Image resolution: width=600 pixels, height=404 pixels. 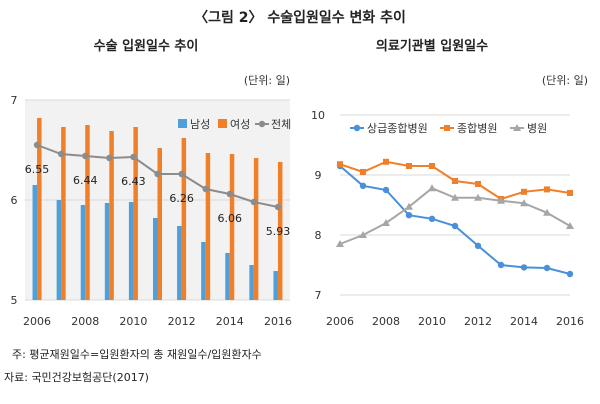 I want to click on legend-swatch-male, so click(x=182, y=123).